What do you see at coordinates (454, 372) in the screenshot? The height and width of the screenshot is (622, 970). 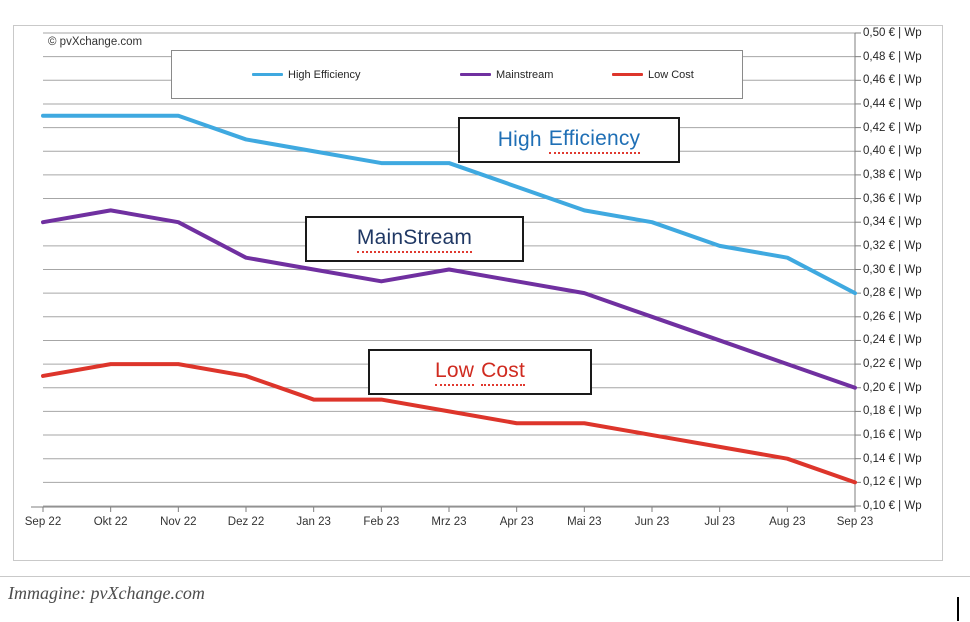 I see `annotation-word-underlined: Low` at bounding box center [454, 372].